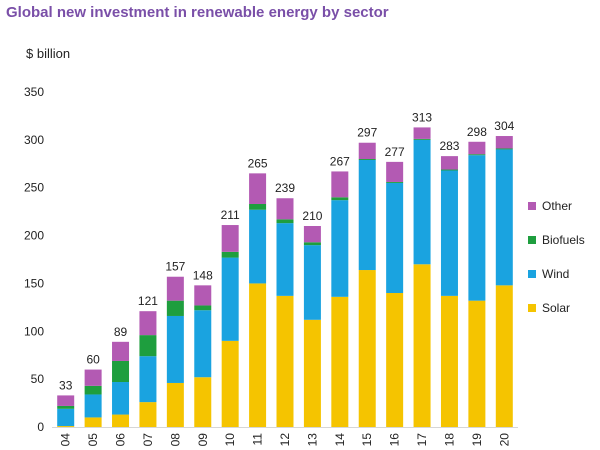 The image size is (600, 450). I want to click on data-label-total-15: 297, so click(367, 133).